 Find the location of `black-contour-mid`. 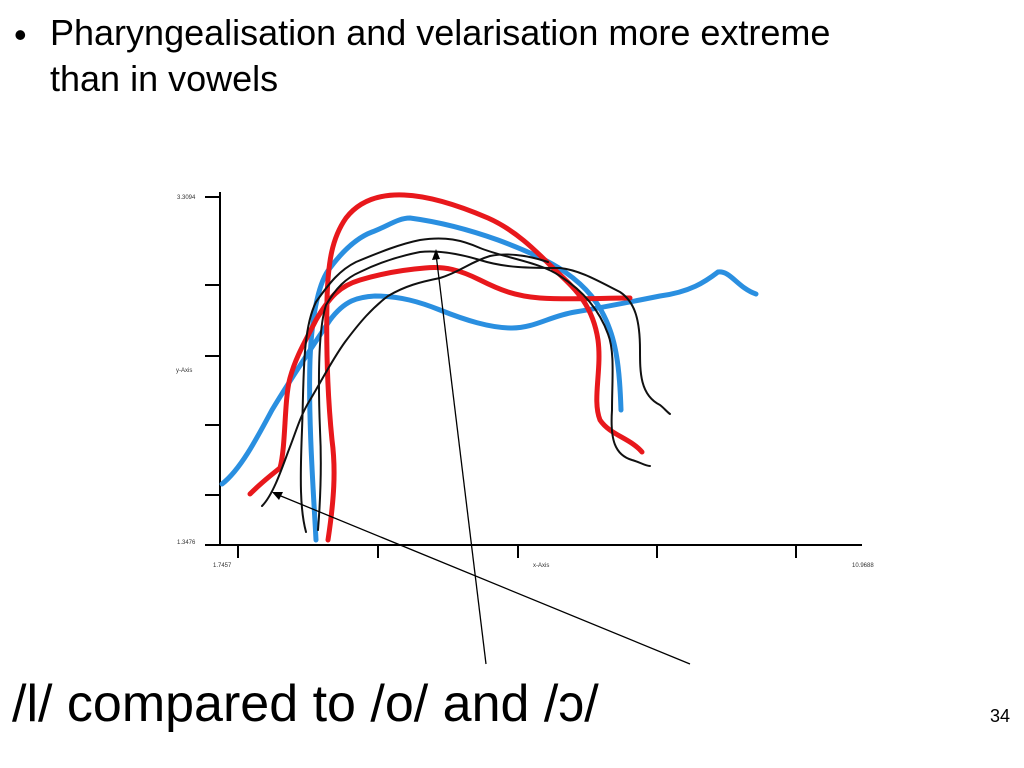

black-contour-mid is located at coordinates (494, 390).